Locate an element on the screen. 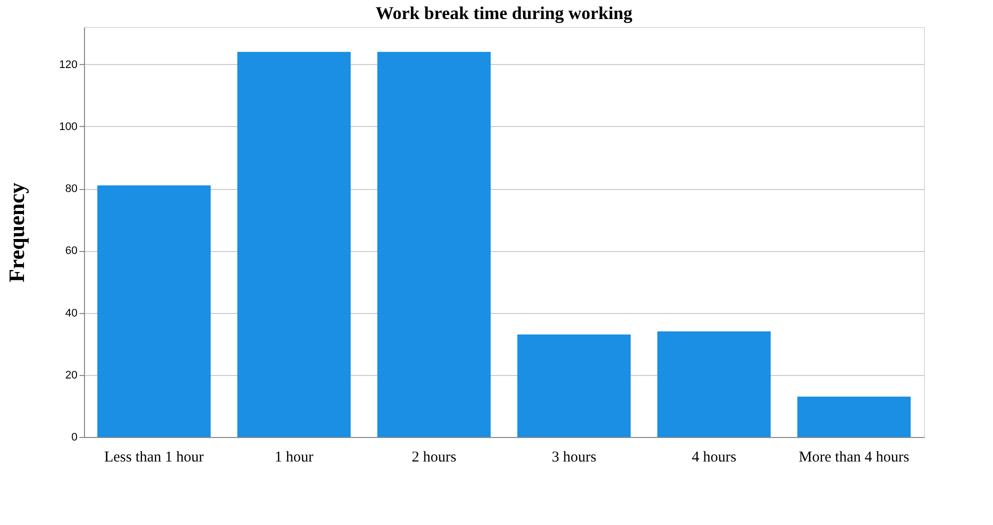 The width and height of the screenshot is (993, 525). chart-title: Work break time during working is located at coordinates (504, 13).